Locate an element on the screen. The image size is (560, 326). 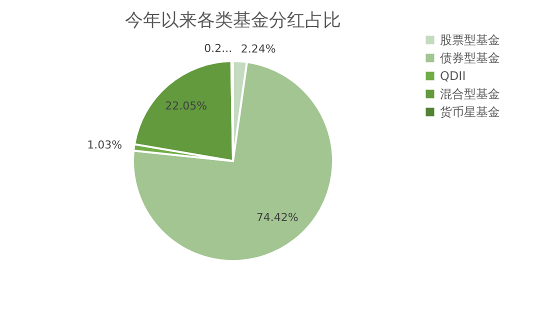
legend-label: QDII is located at coordinates (453, 76).